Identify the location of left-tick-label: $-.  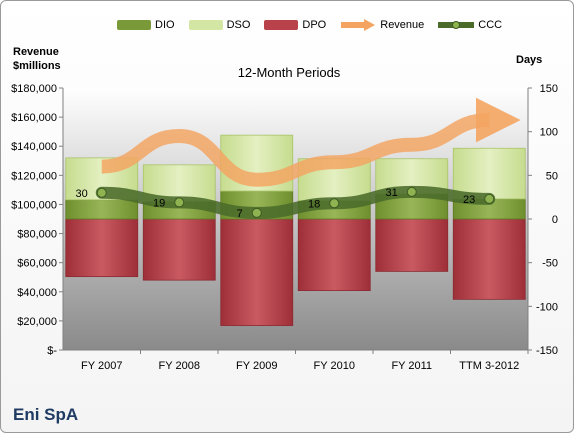
(52, 351).